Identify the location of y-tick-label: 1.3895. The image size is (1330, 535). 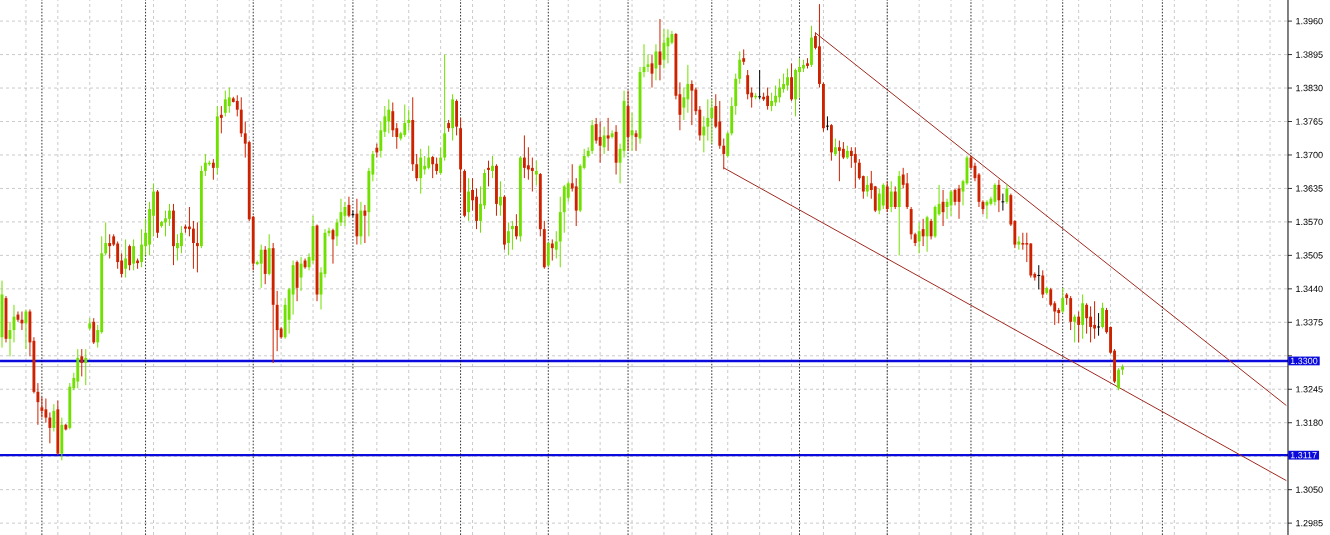
(1309, 54).